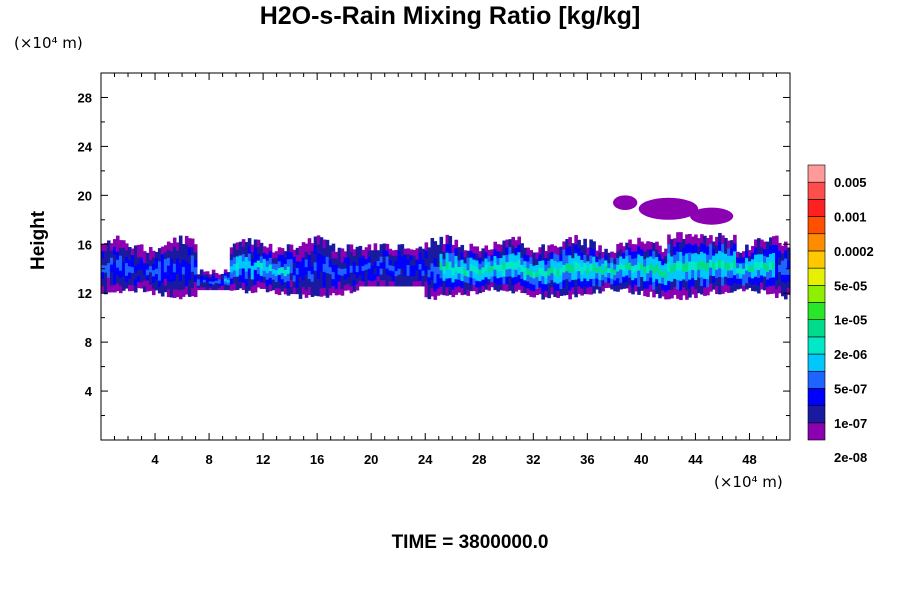 This screenshot has height=600, width=900. What do you see at coordinates (641, 459) in the screenshot?
I see `x-tick-label: 40` at bounding box center [641, 459].